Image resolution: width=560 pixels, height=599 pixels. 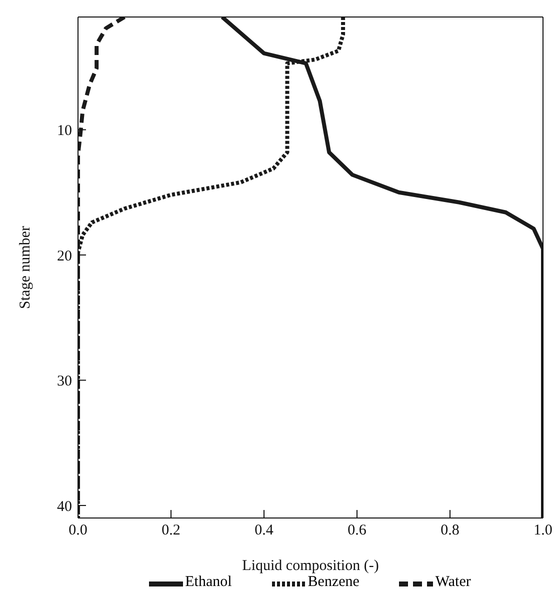 I want to click on y-tick-label: 40, so click(x=64, y=506).